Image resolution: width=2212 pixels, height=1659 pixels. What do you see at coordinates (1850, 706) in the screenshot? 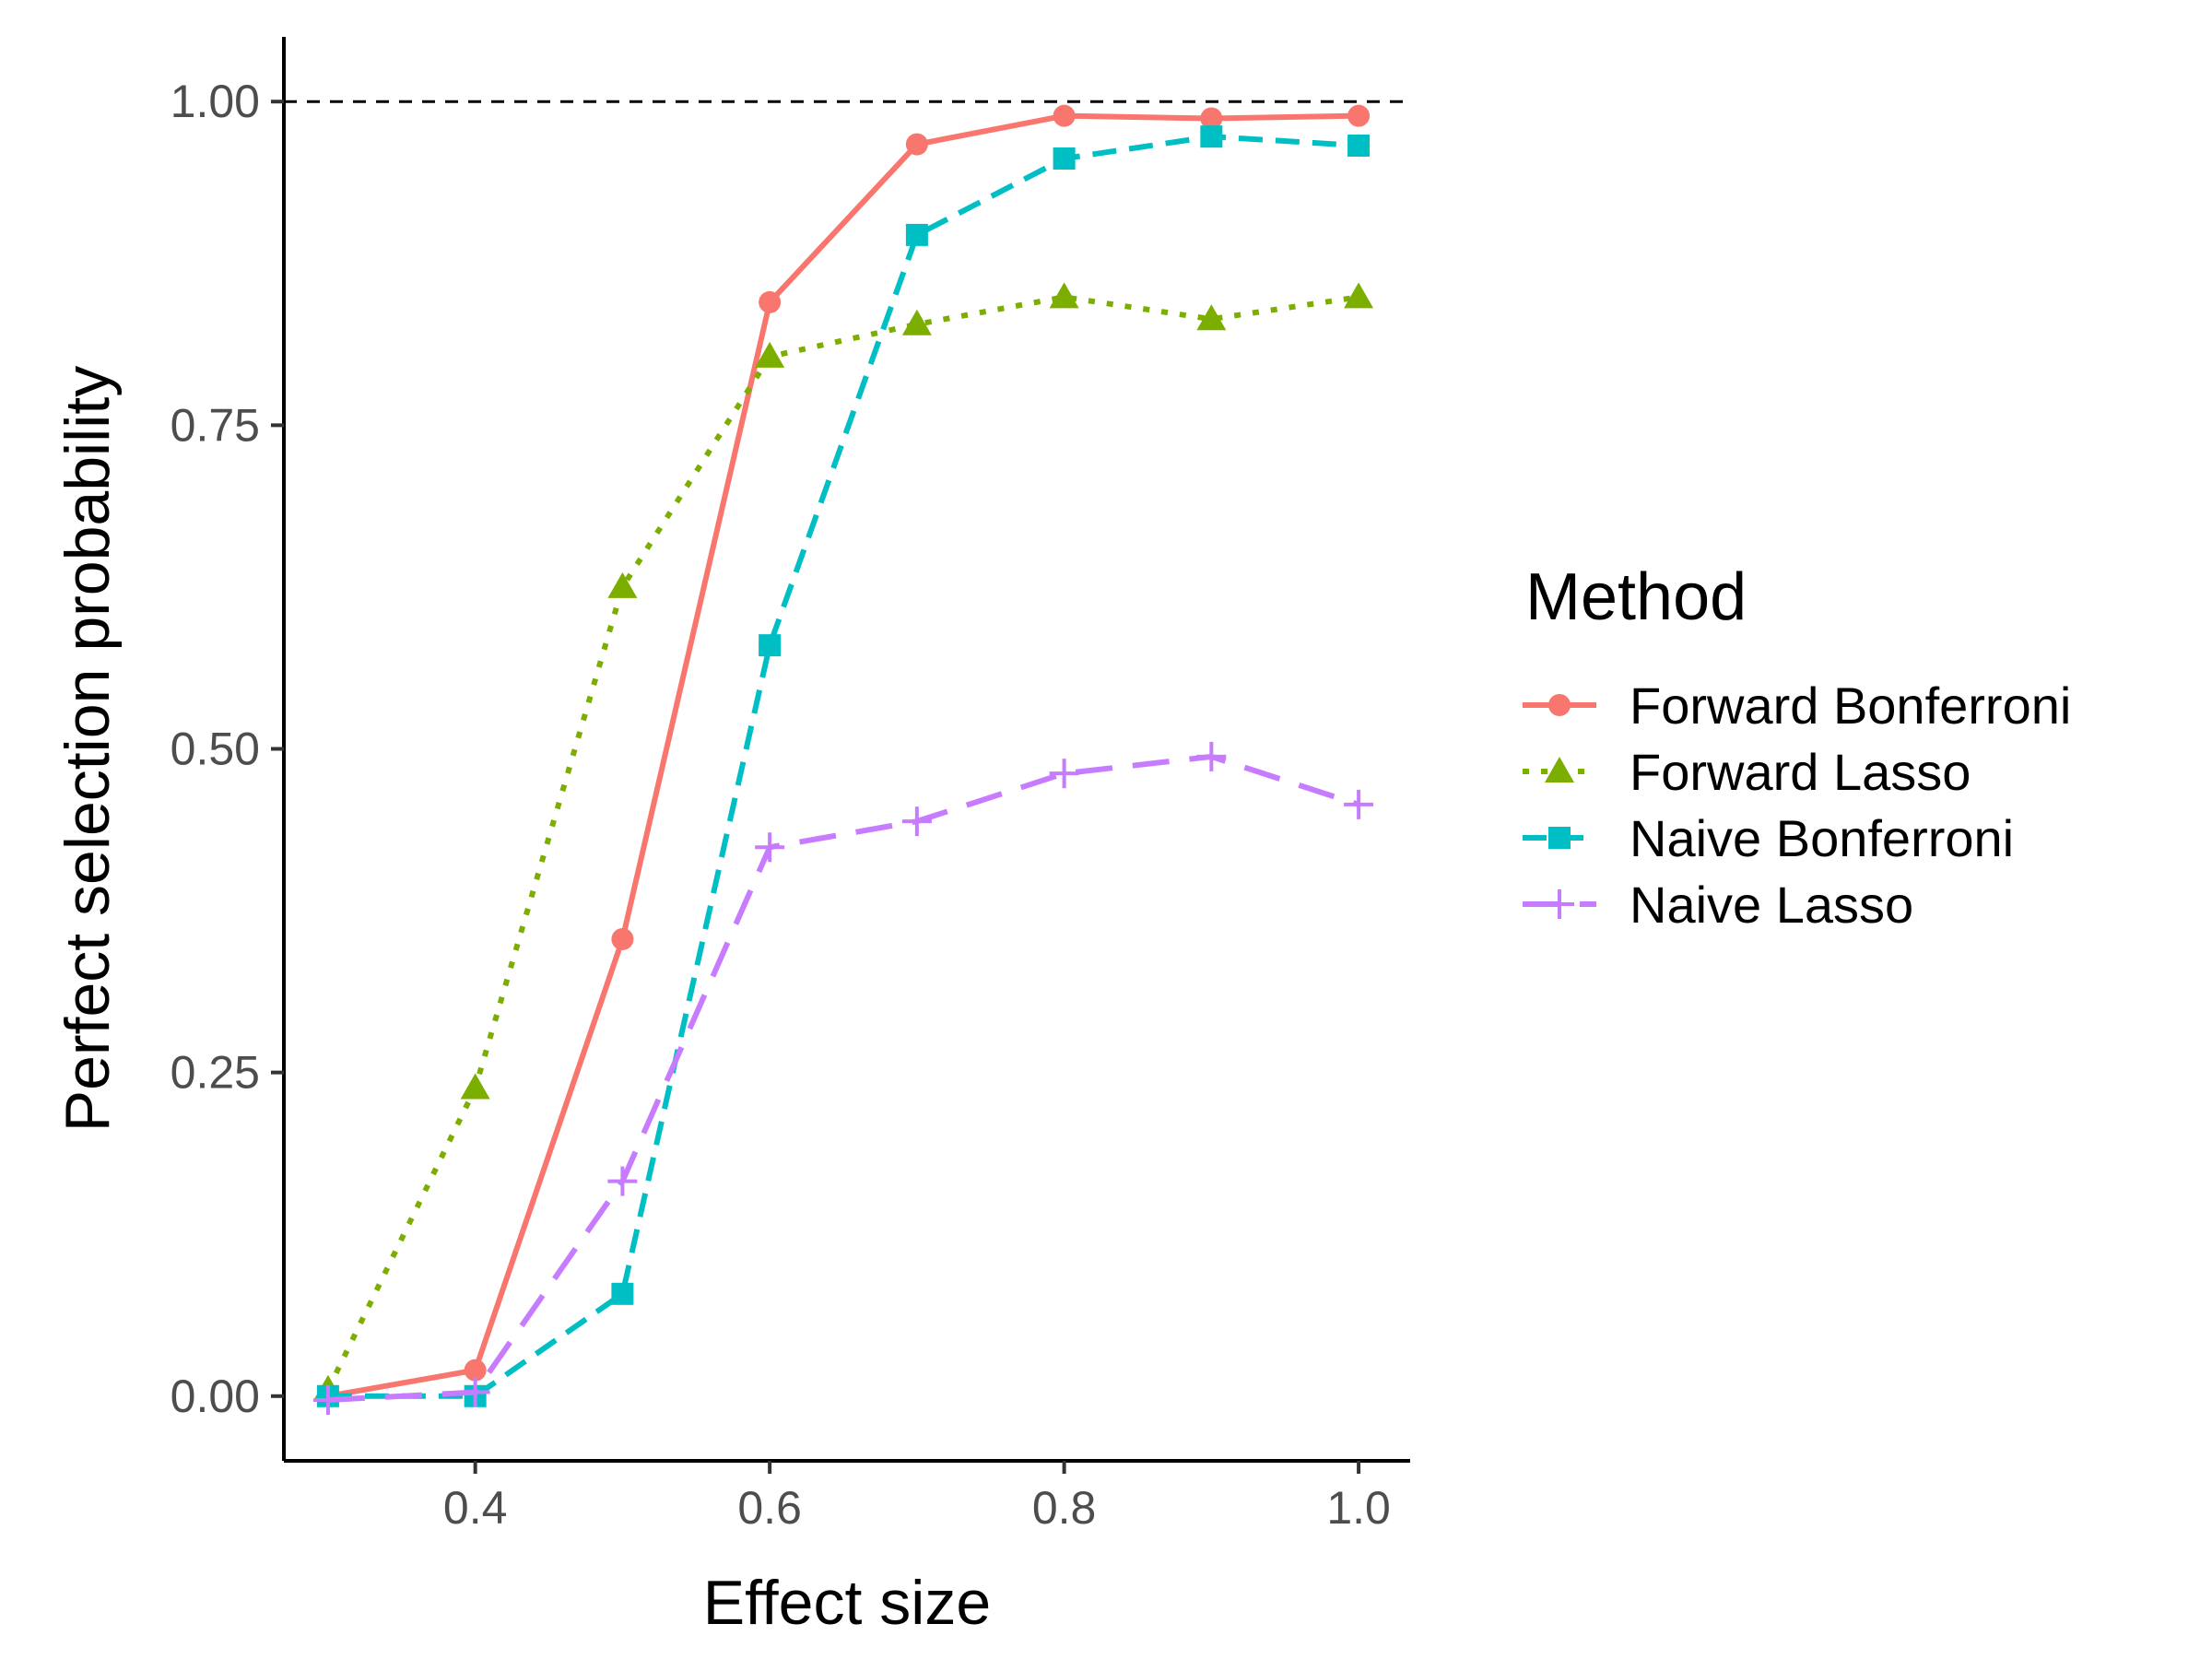
I see `legend-label: Forward Bonferroni` at bounding box center [1850, 706].